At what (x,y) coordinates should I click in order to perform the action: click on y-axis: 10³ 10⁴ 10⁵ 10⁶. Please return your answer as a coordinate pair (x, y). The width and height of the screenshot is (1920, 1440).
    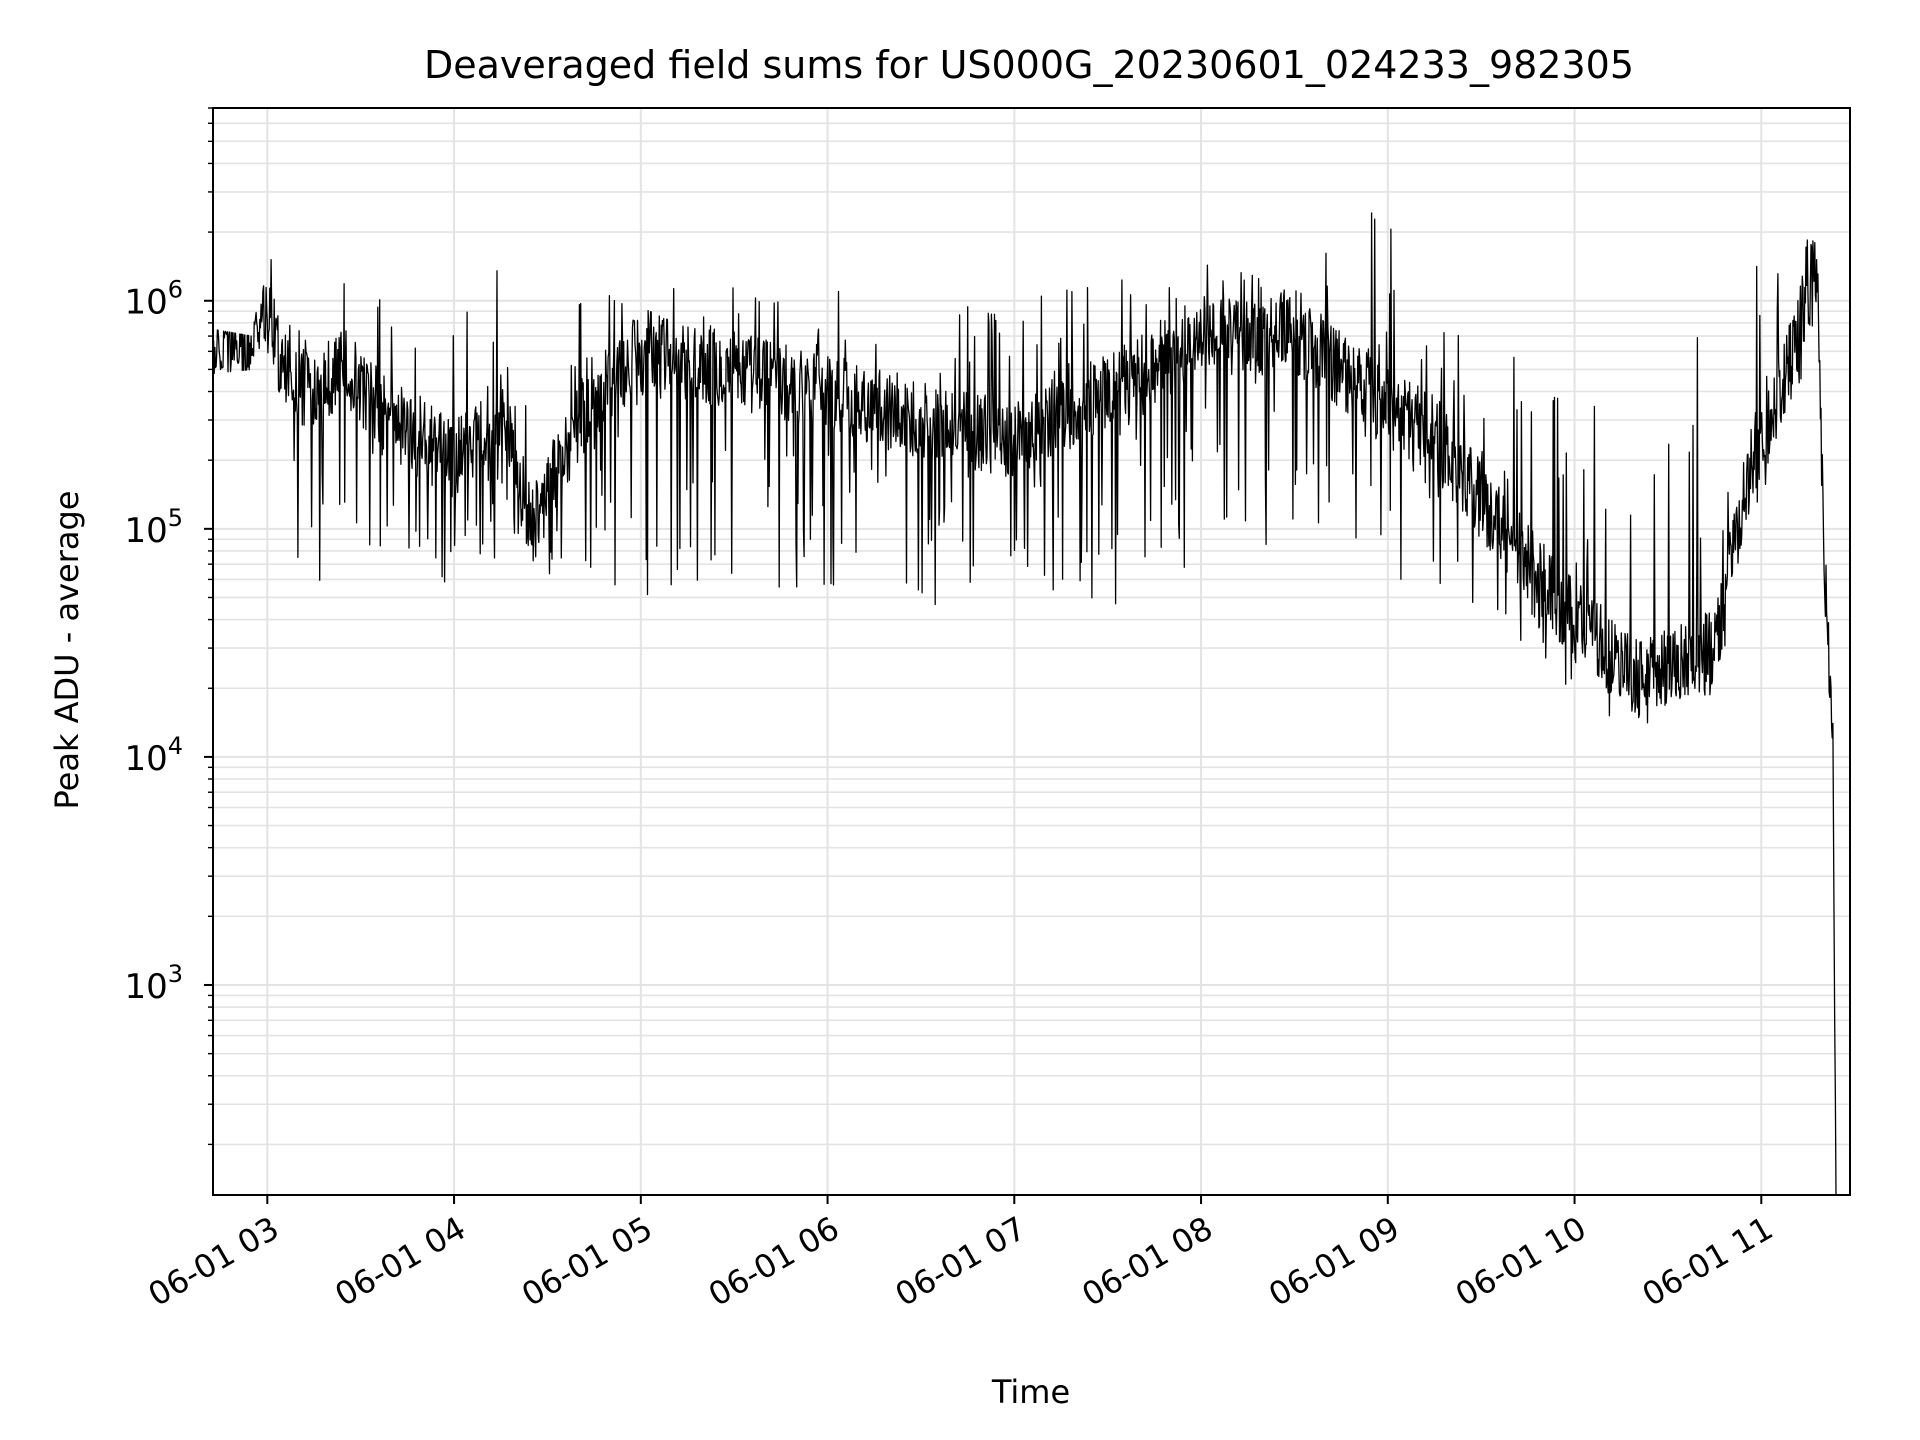
    Looking at the image, I should click on (168, 626).